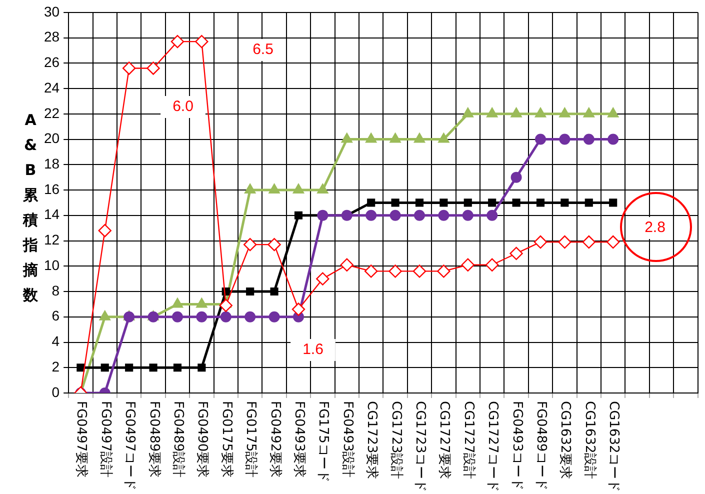 The height and width of the screenshot is (494, 705). Describe the element at coordinates (52, 11) in the screenshot. I see `y-tick-label: 30` at that location.